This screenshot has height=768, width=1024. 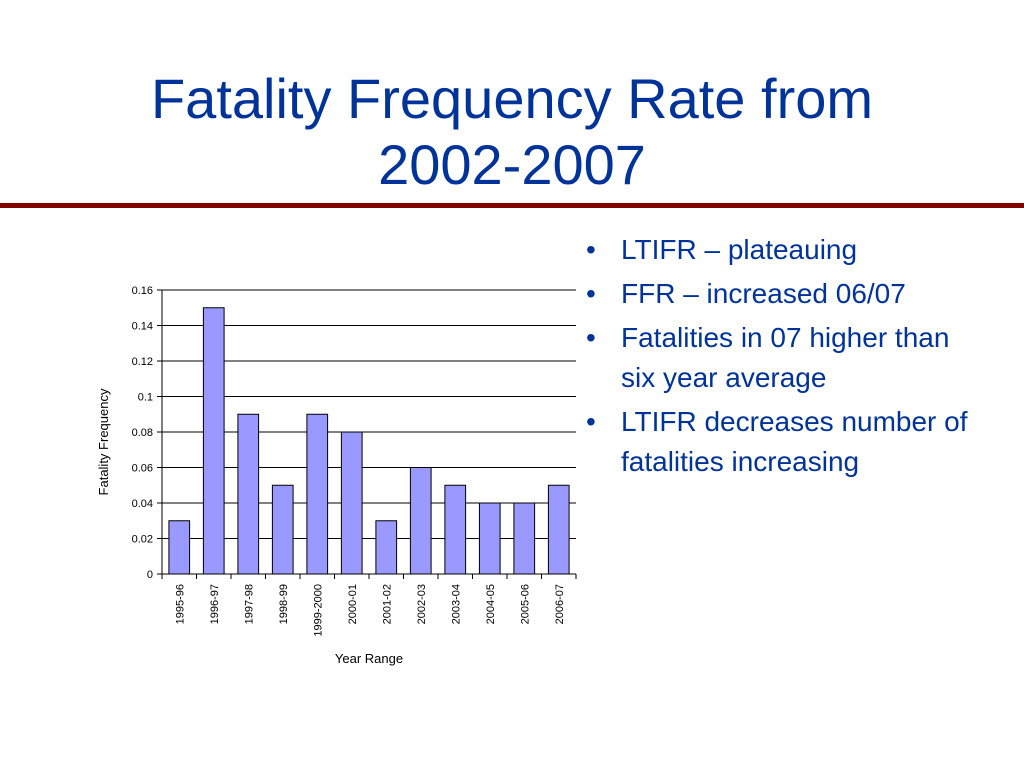 I want to click on x-tick-label: 1996-97, so click(x=215, y=604).